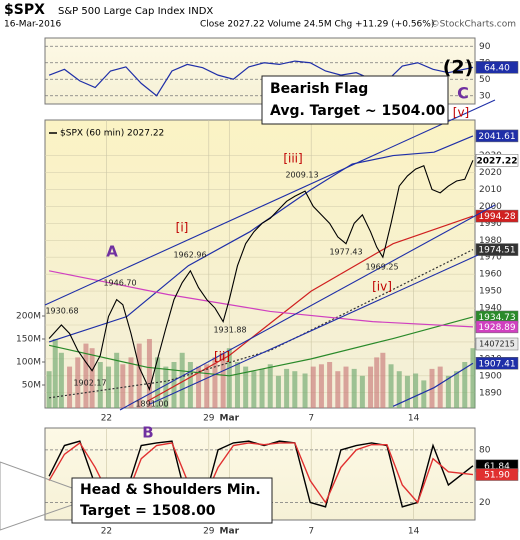 The image size is (520, 540). What do you see at coordinates (357, 111) in the screenshot?
I see `callout-text: Avg. Target ~ 1504.00` at bounding box center [357, 111].